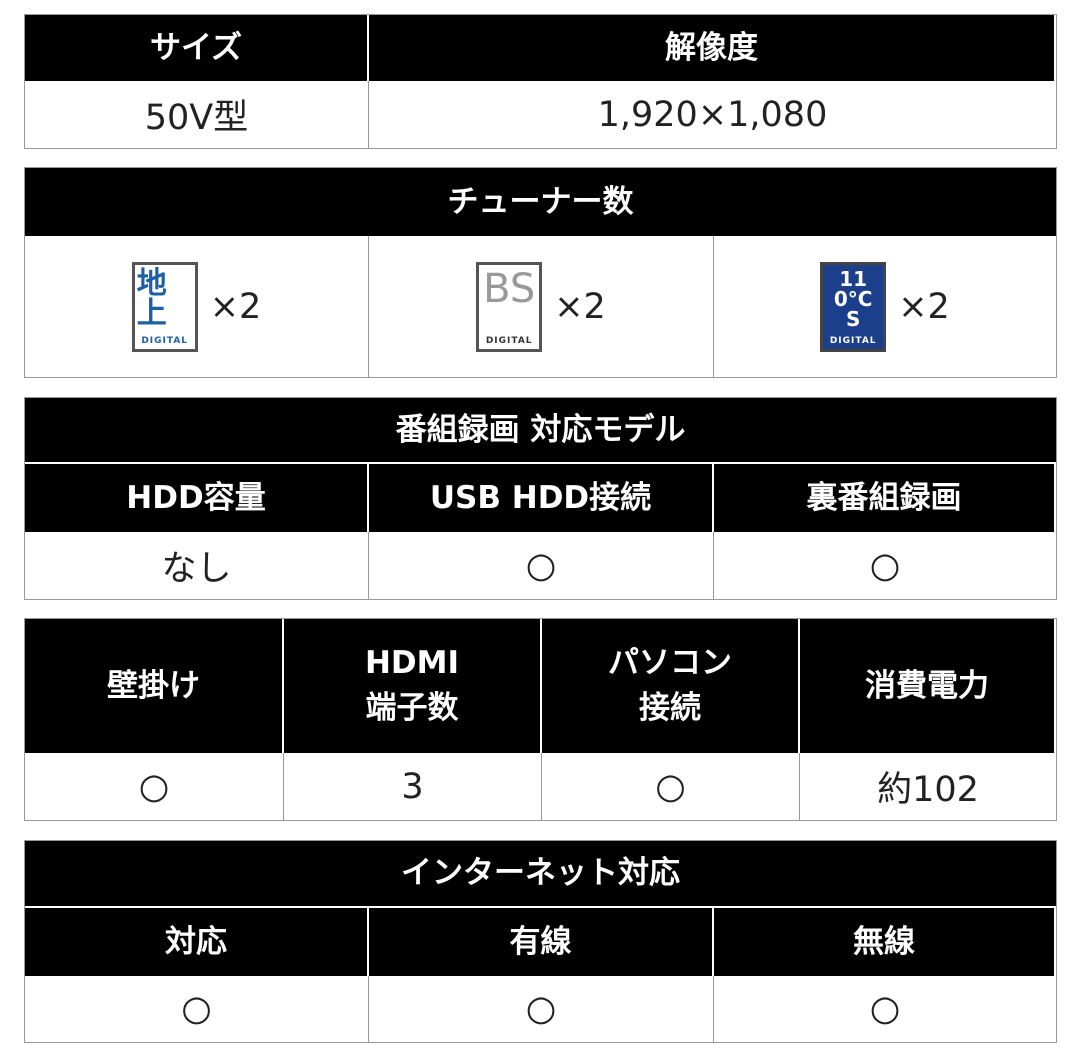 Image resolution: width=1080 pixels, height=1056 pixels. Describe the element at coordinates (885, 1009) in the screenshot. I see `value-wireless: ○` at that location.